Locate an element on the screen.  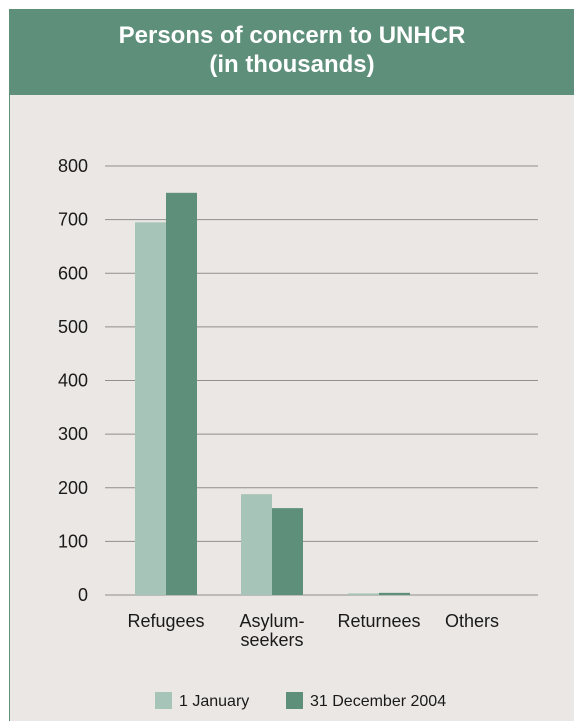
chart-subtitle: (in thousands) is located at coordinates (292, 64).